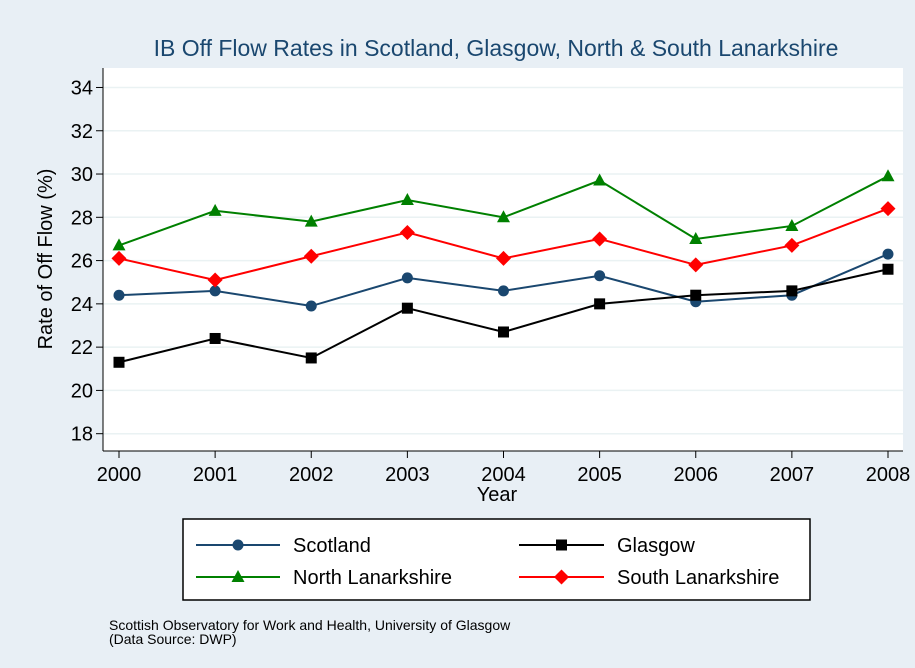 This screenshot has height=668, width=915. I want to click on x-tick-label: 2005, so click(599, 475).